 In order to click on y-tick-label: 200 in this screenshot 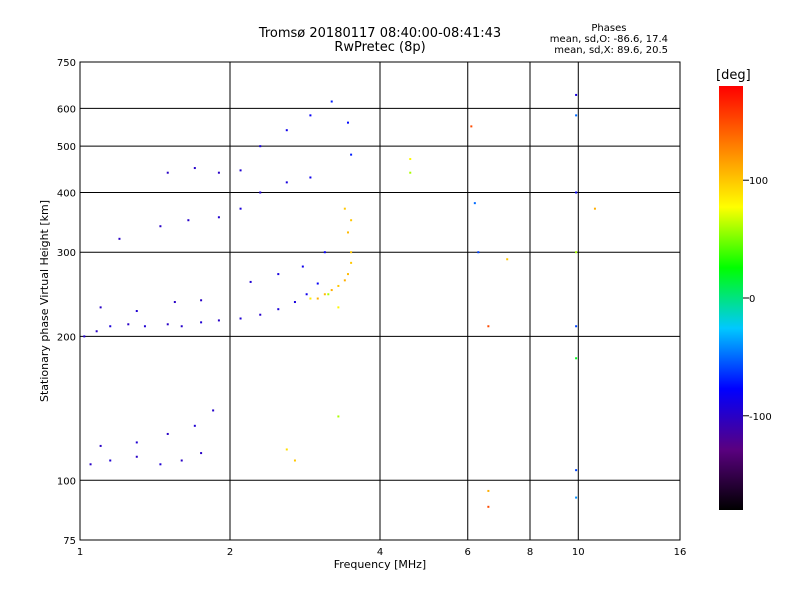, I will do `click(66, 337)`.